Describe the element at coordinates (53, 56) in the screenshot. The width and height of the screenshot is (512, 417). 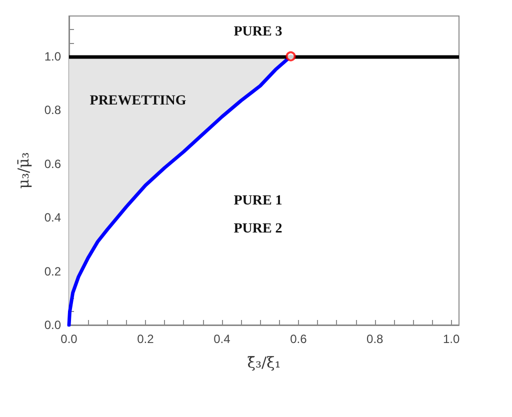
I see `y-tick-label: 1.0` at that location.